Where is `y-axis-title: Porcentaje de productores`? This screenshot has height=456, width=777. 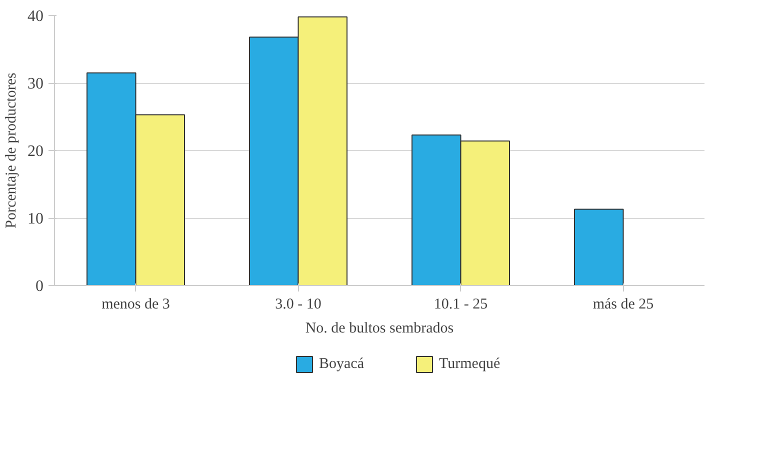 y-axis-title: Porcentaje de productores is located at coordinates (12, 150).